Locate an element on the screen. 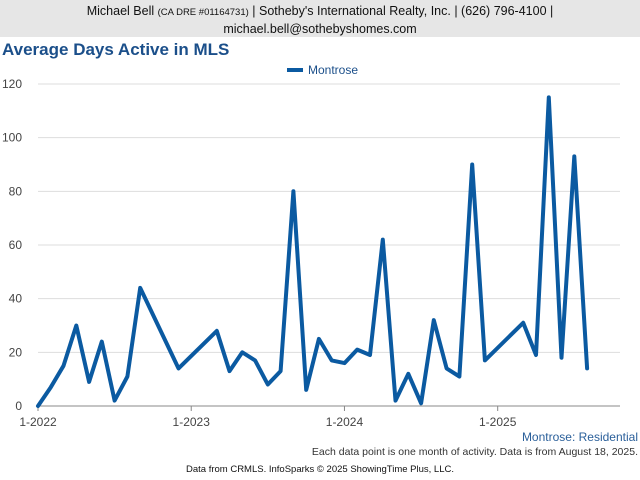  x-tick-label: 1-2023 is located at coordinates (192, 422).